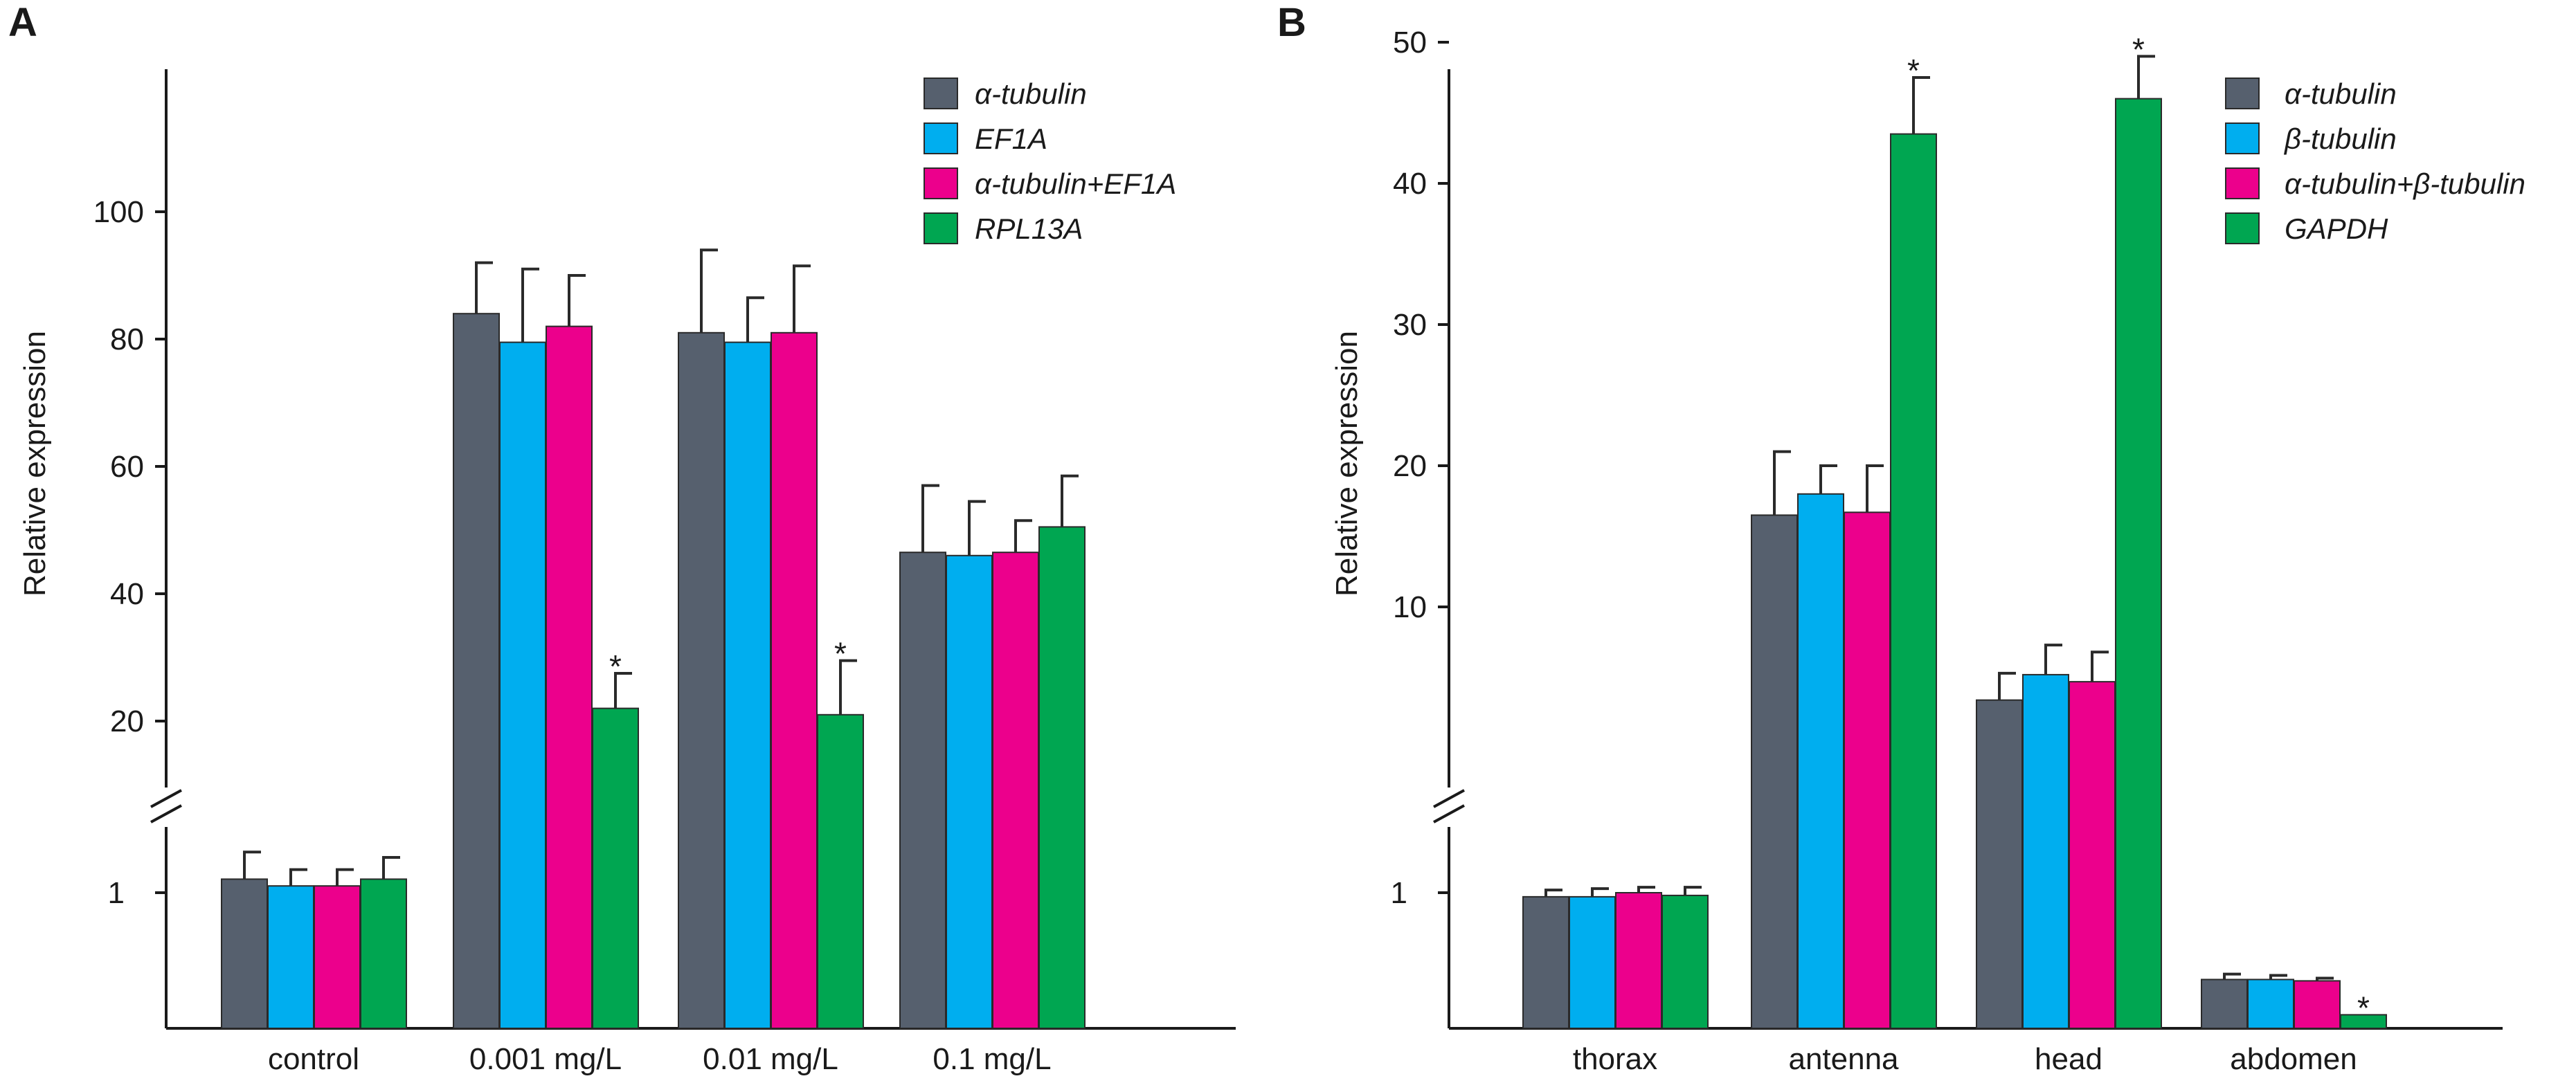  Describe the element at coordinates (1399, 893) in the screenshot. I see `panel-b-y-tick-label: 1` at that location.